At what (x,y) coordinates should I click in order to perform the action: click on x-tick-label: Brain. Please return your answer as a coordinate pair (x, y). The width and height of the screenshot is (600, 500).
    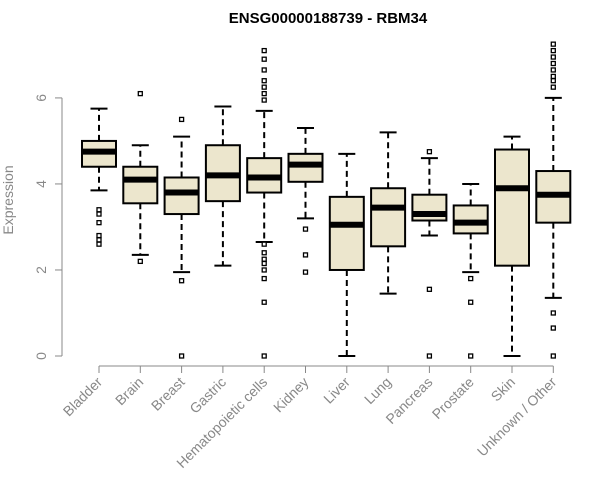
    Looking at the image, I should click on (129, 391).